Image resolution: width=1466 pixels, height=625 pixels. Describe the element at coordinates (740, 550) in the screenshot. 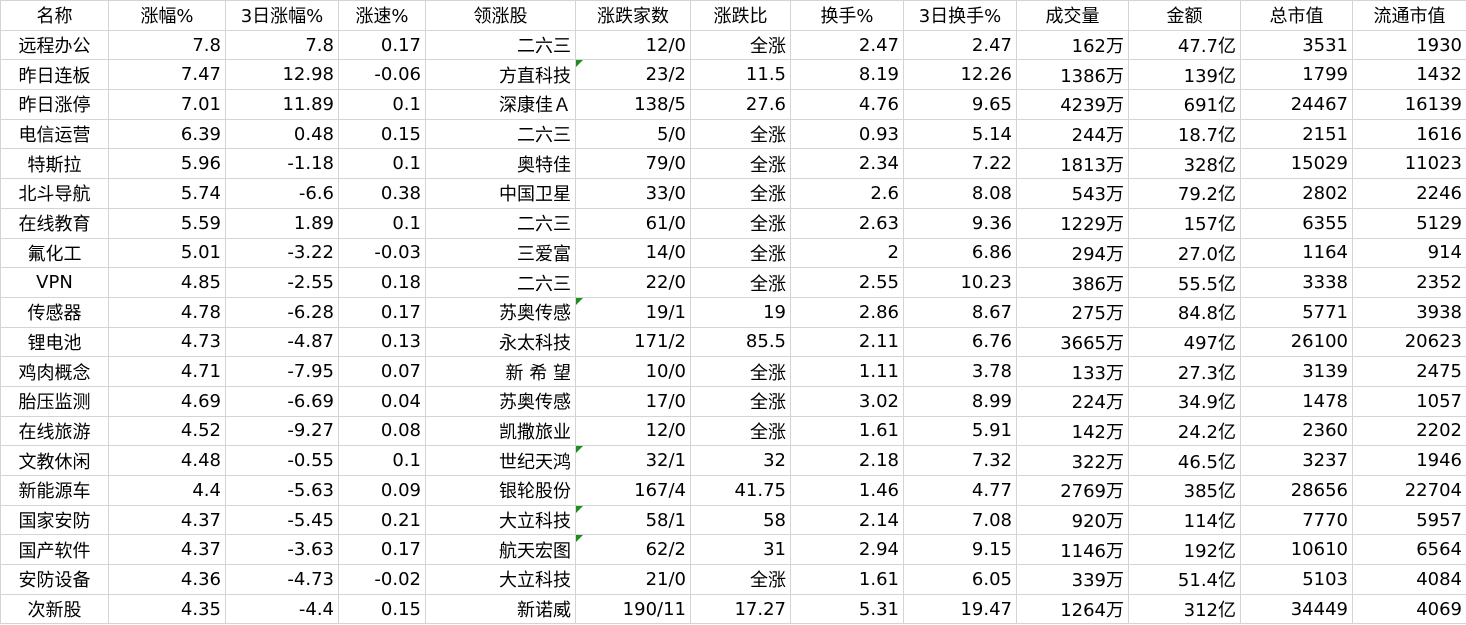

I see `table-cell: 31` at that location.